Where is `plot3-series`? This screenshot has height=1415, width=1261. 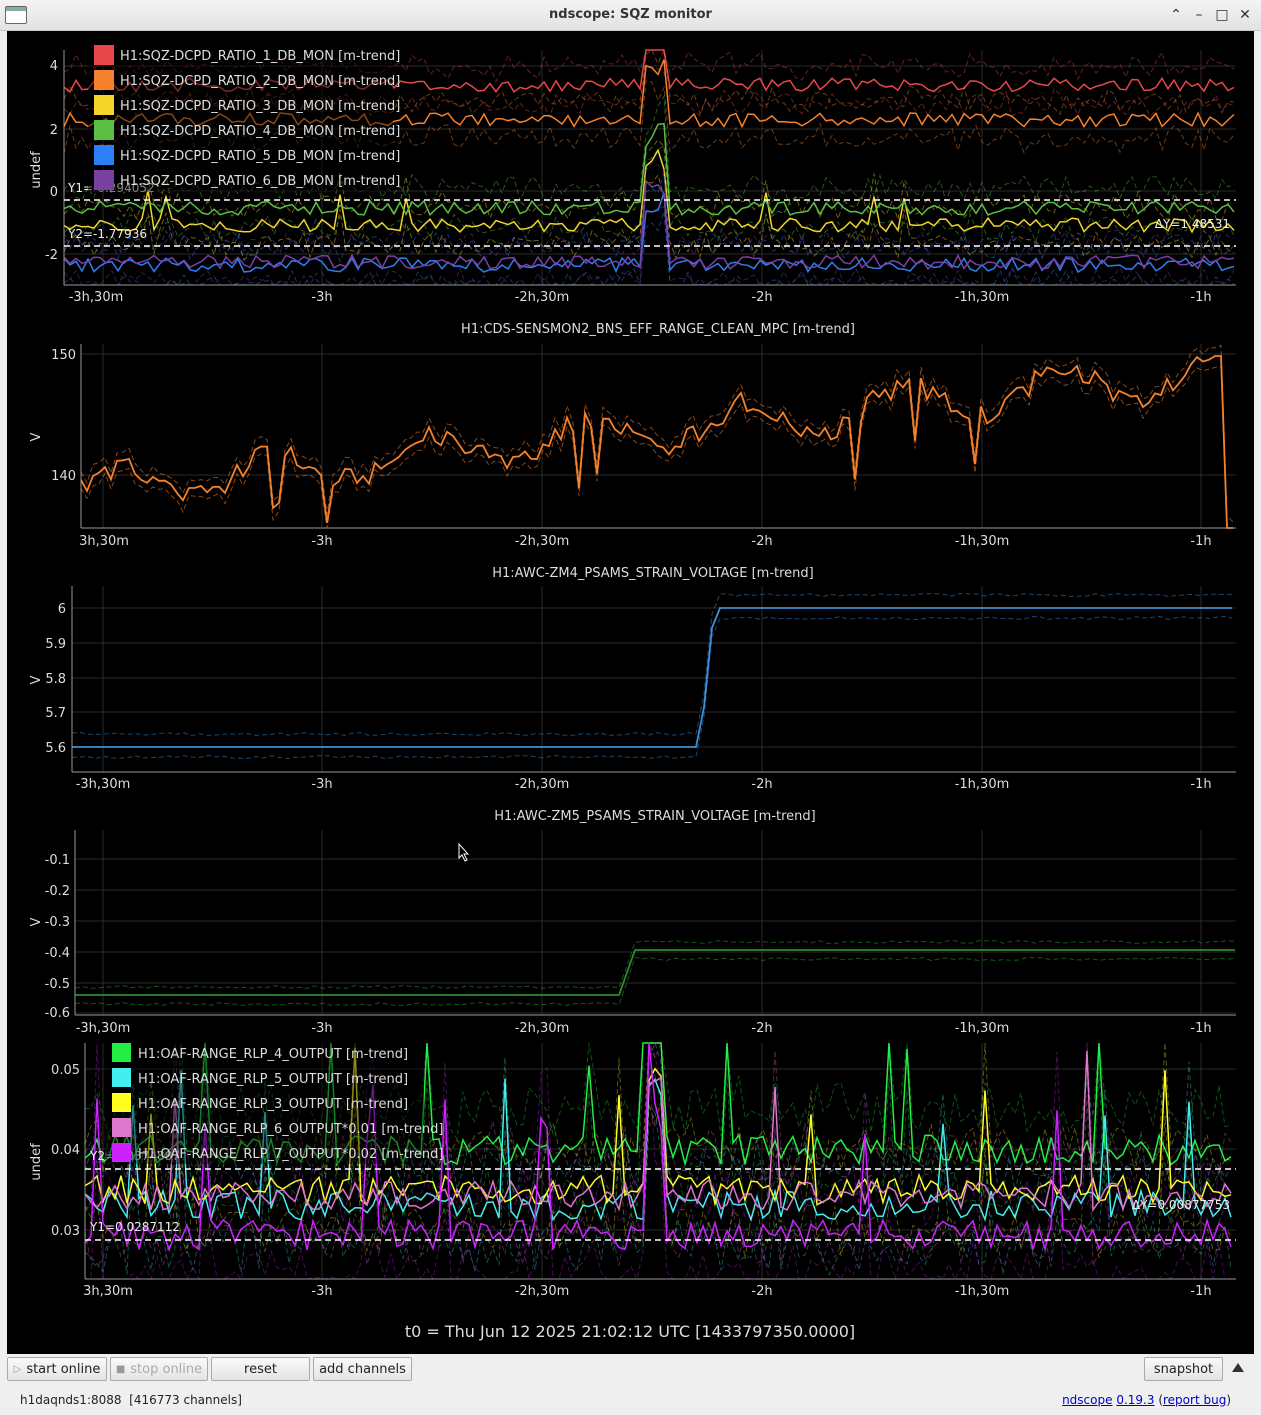
plot3-series is located at coordinates (652, 676).